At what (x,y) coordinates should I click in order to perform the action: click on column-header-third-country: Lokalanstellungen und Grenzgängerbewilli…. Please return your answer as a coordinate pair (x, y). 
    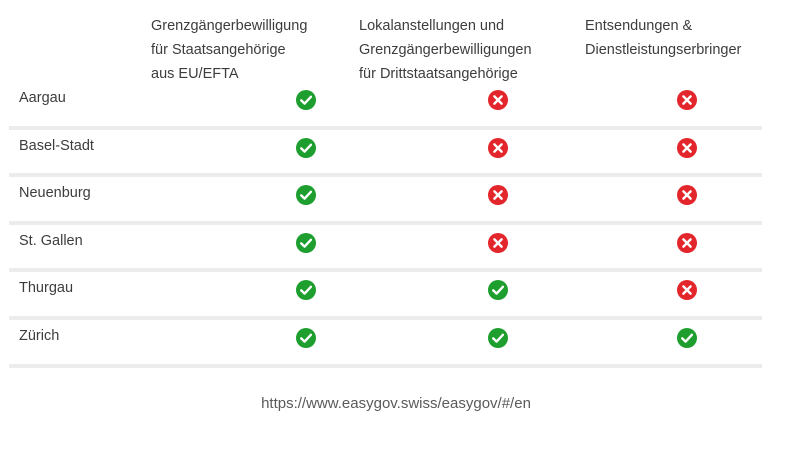
    Looking at the image, I should click on (445, 50).